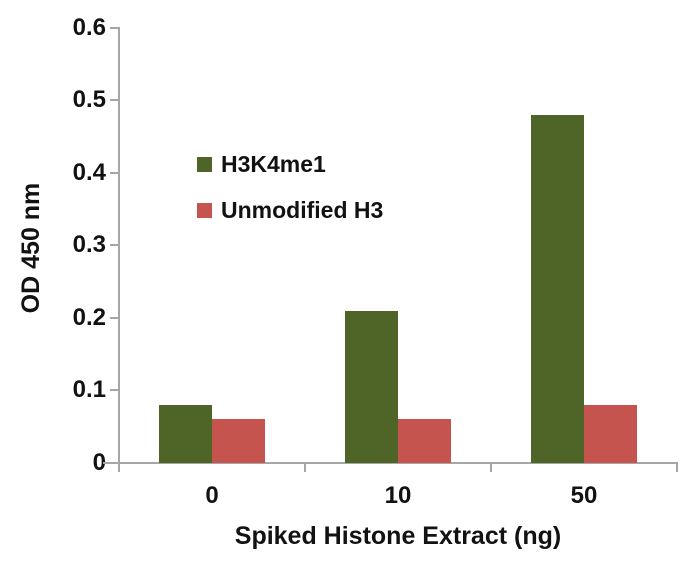 The image size is (700, 570). Describe the element at coordinates (584, 495) in the screenshot. I see `x-category-label-50: 50` at that location.